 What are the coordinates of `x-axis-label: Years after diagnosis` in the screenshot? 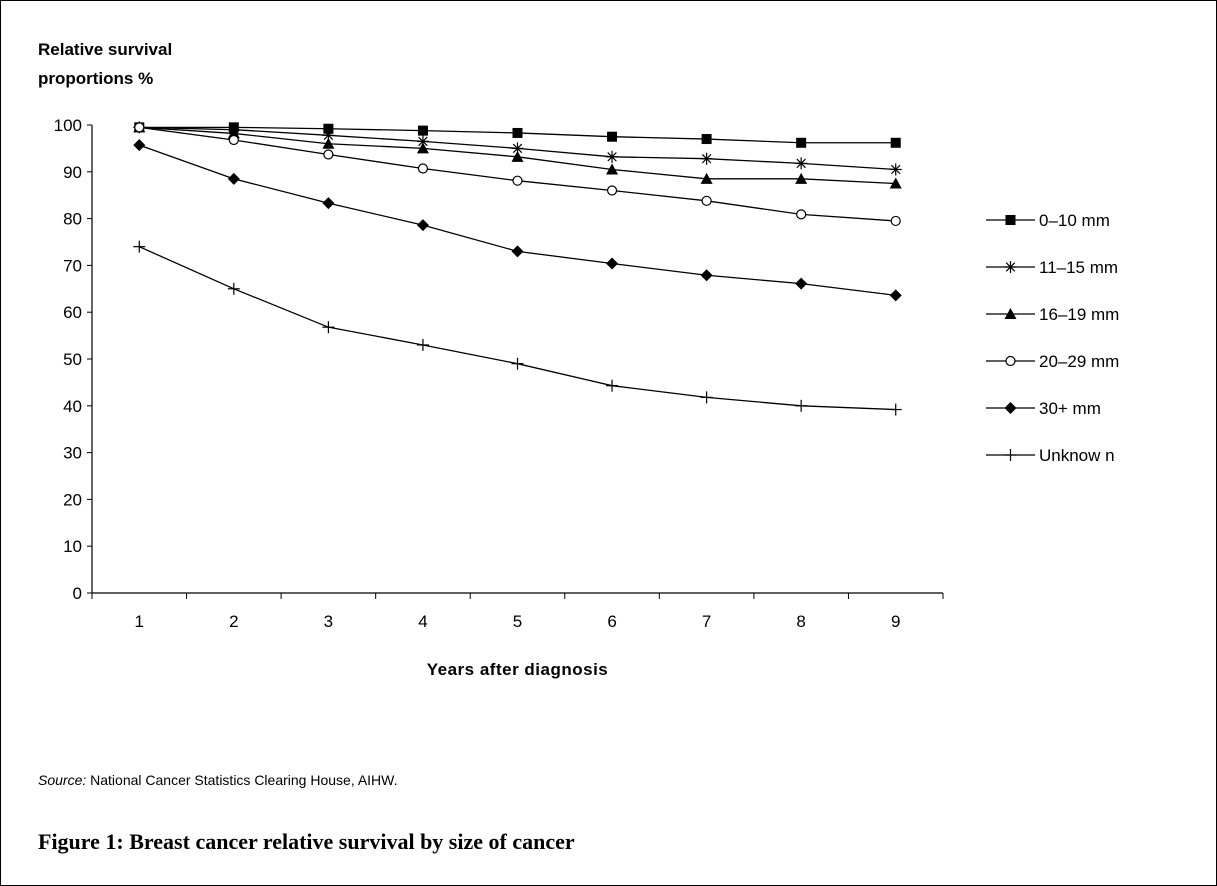 It's located at (518, 669).